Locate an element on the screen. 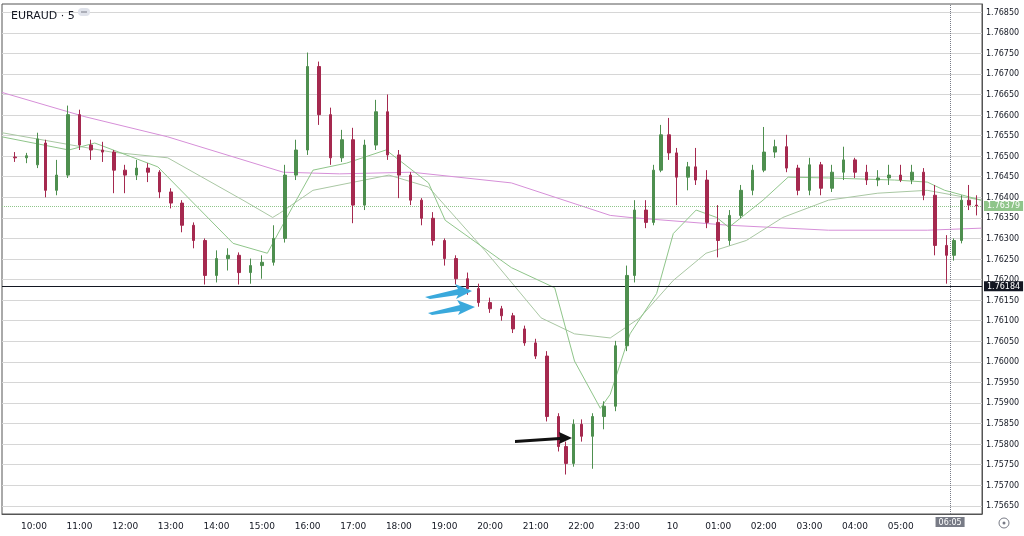 The height and width of the screenshot is (536, 1024). y-tick-label: 1.76100 is located at coordinates (1003, 321).